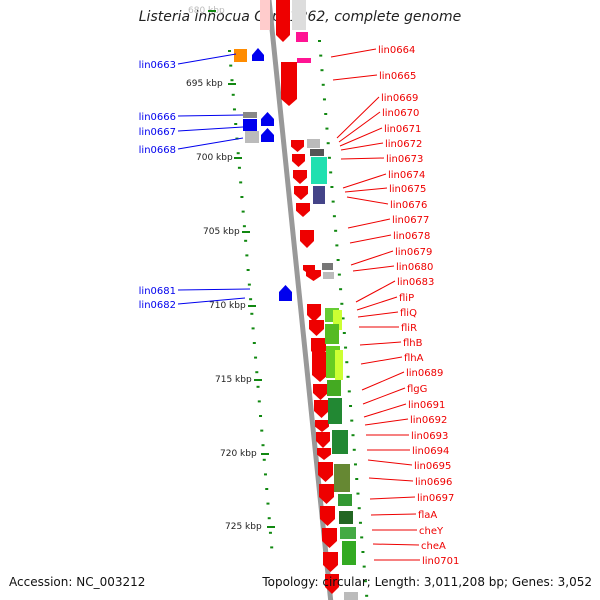 This screenshot has width=600, height=600. What do you see at coordinates (407, 189) in the screenshot?
I see `gene-label-lin0675: lin0675` at bounding box center [407, 189].